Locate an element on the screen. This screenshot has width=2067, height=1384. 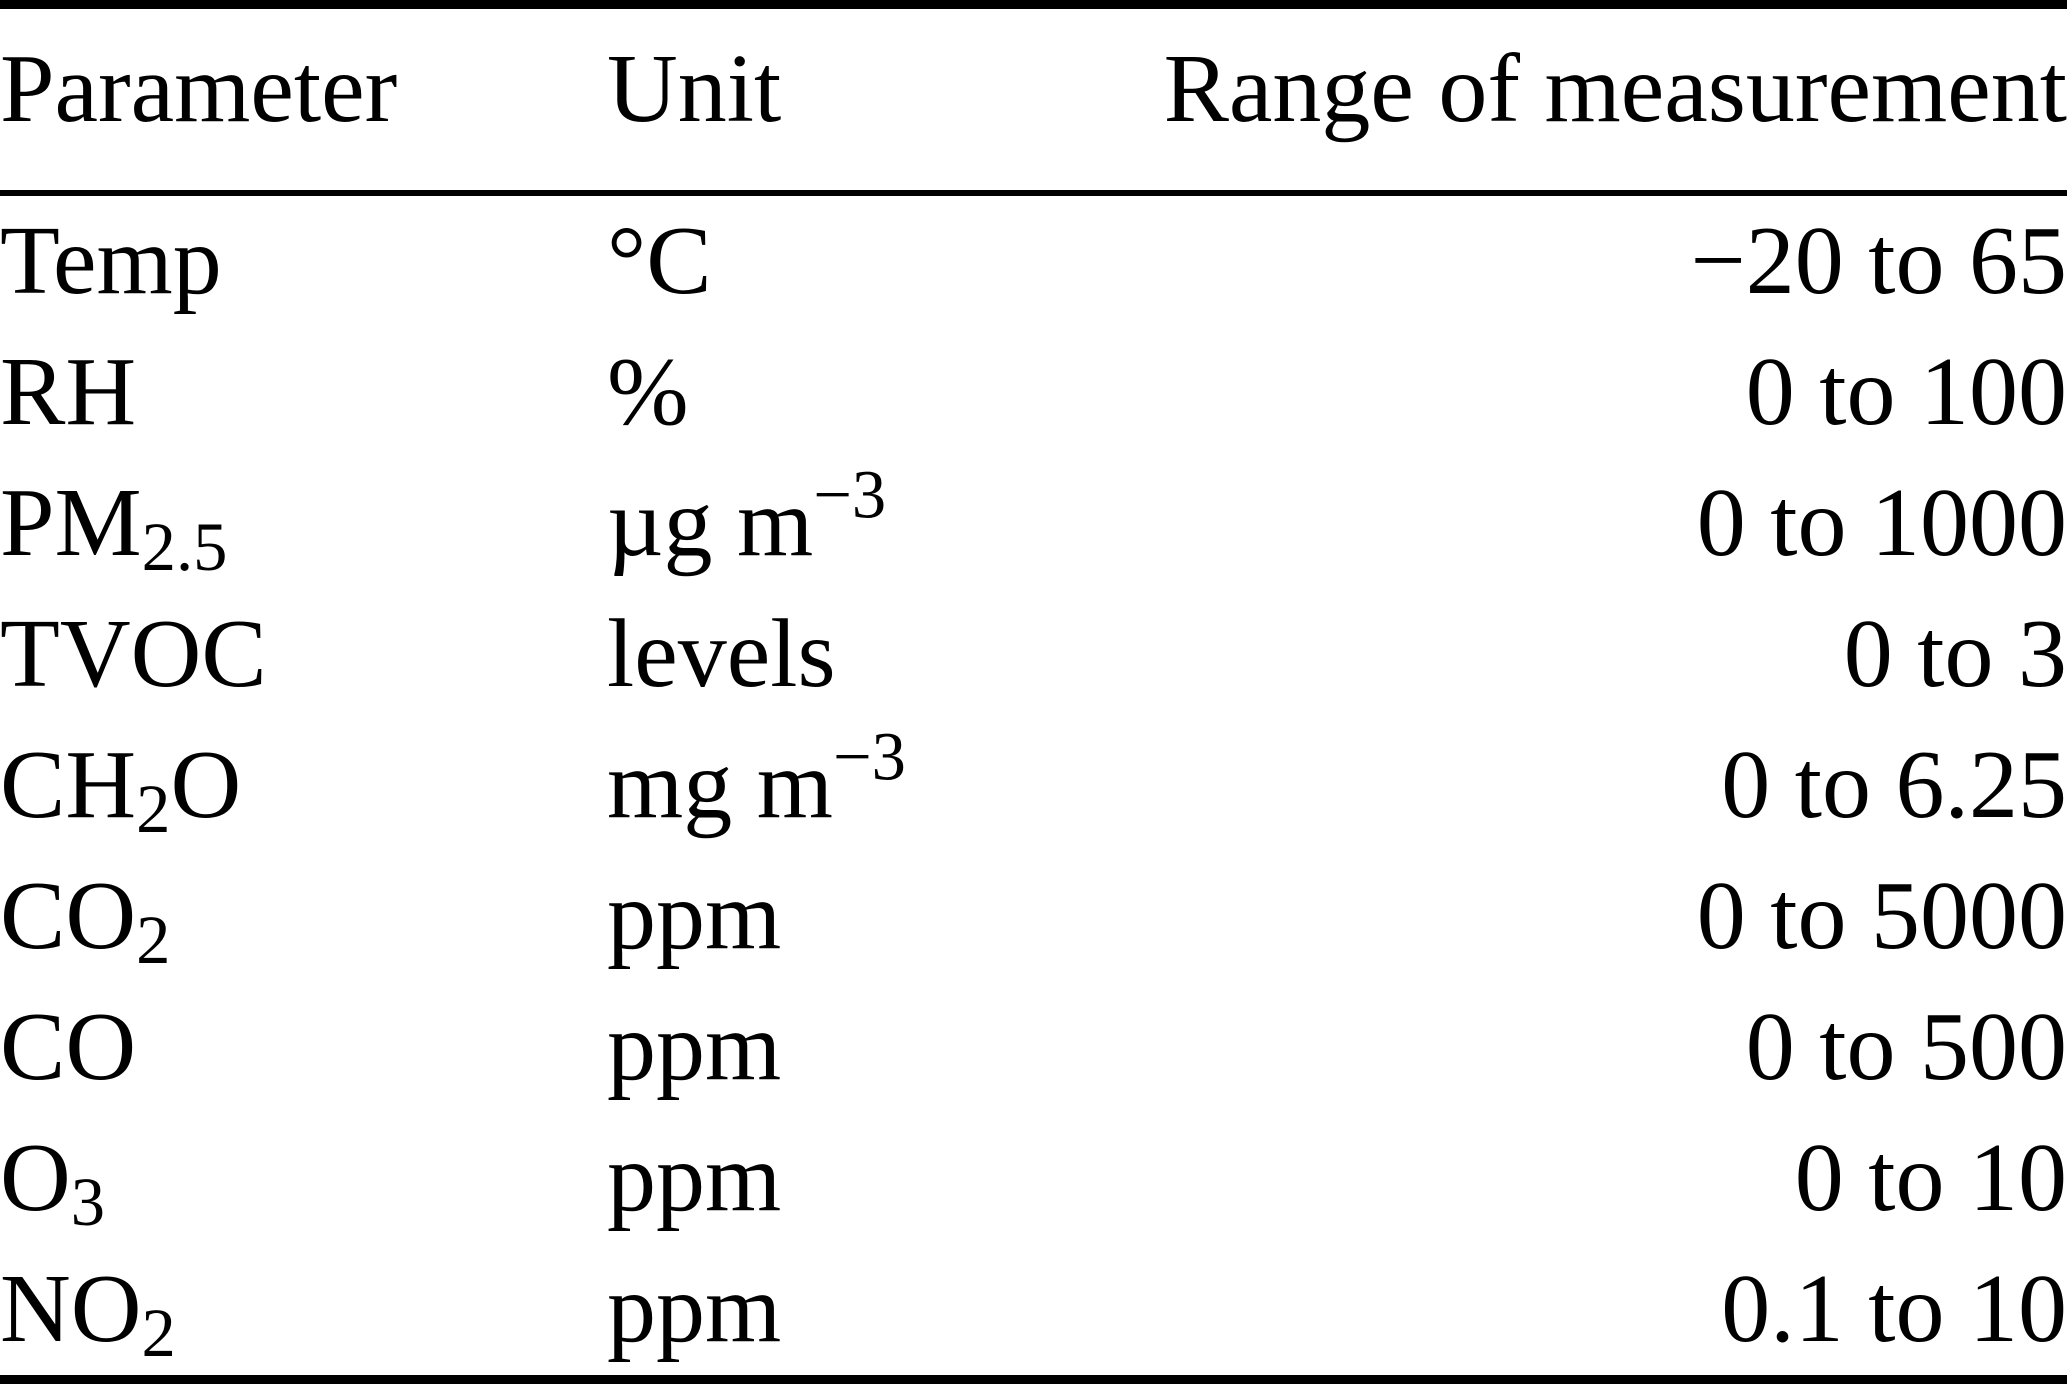
range-cell: 0.1 to 10 is located at coordinates (1894, 1309).